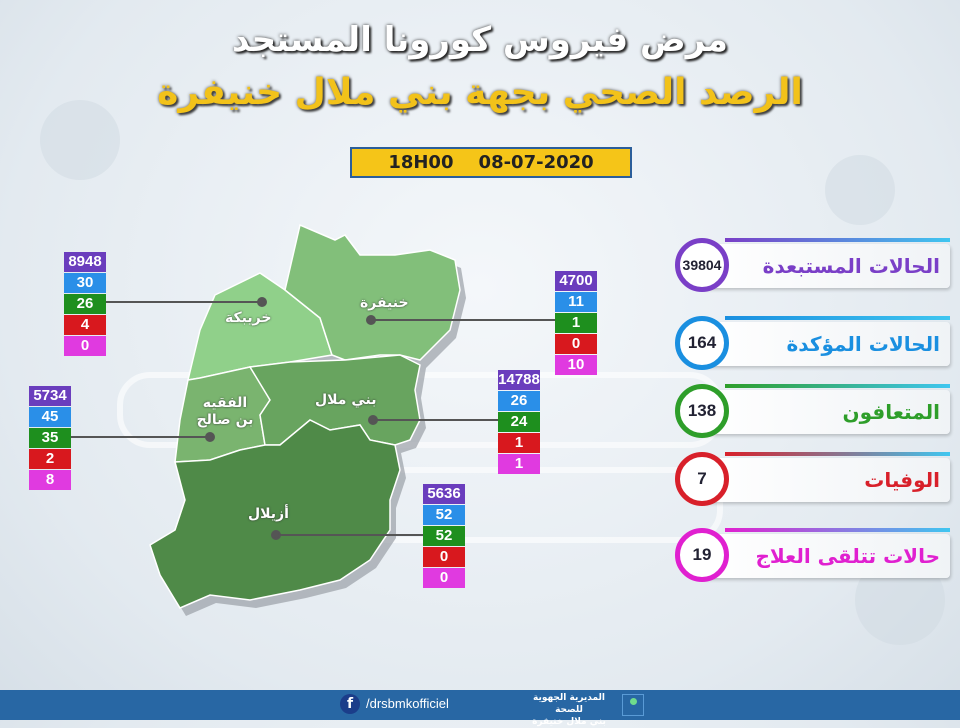 The height and width of the screenshot is (728, 960). Describe the element at coordinates (902, 480) in the screenshot. I see `summary-label: الوفيات` at that location.